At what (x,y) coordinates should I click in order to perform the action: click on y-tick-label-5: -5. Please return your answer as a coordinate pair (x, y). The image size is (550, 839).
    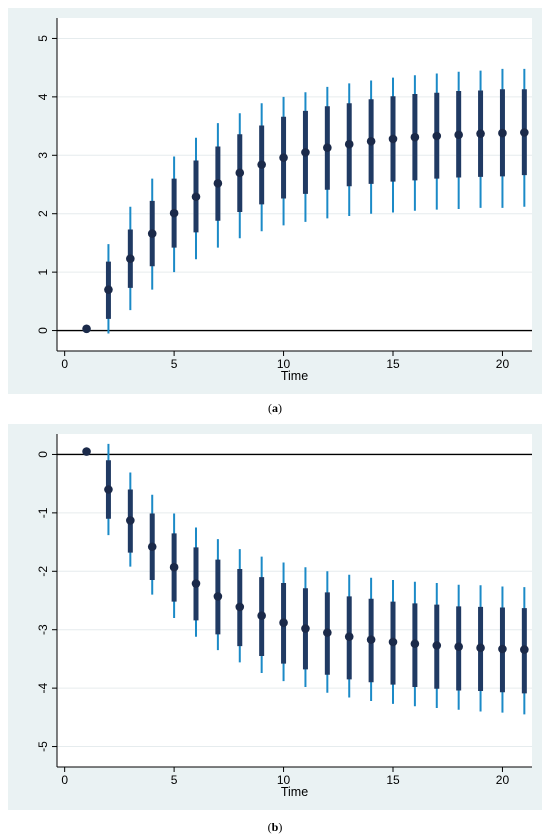
    Looking at the image, I should click on (43, 746).